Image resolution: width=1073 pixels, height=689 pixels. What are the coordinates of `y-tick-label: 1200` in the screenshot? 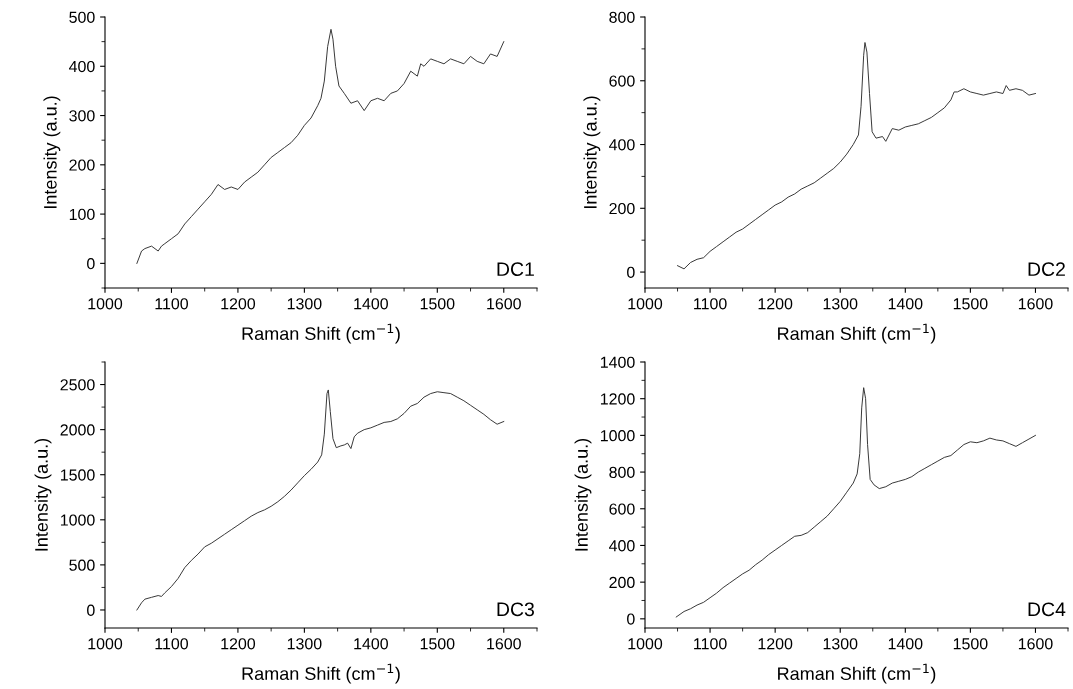 It's located at (617, 399).